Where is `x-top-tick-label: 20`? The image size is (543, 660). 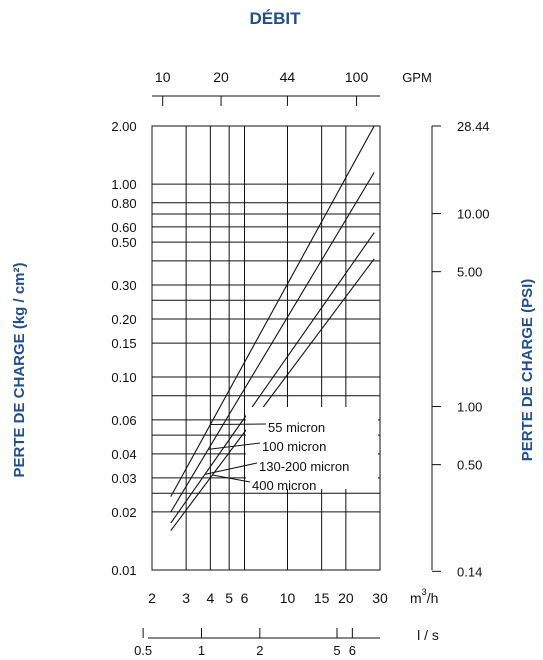
x-top-tick-label: 20 is located at coordinates (221, 77).